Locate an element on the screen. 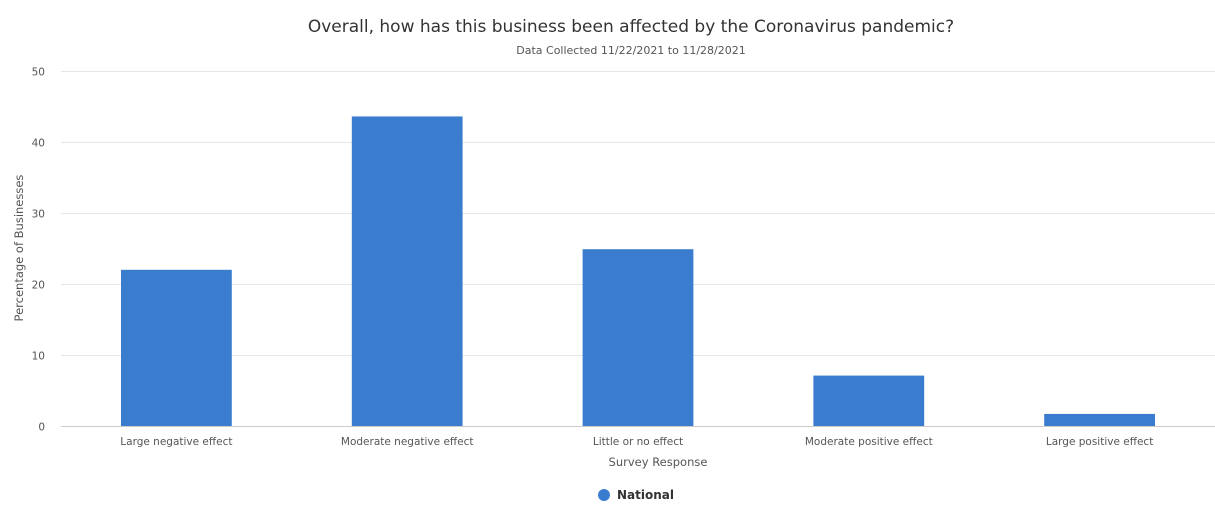 The image size is (1215, 509). legend-label-national: National is located at coordinates (645, 495).